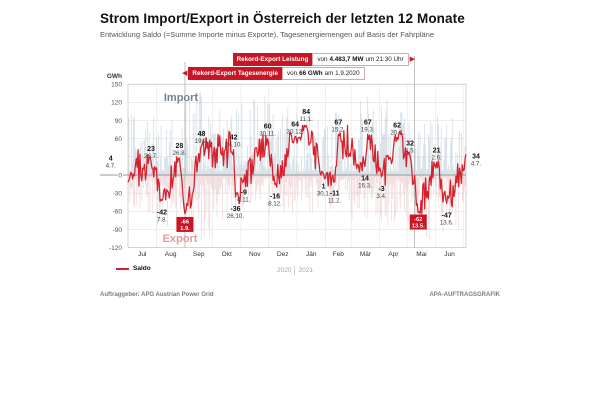 This screenshot has width=600, height=400. What do you see at coordinates (171, 254) in the screenshot?
I see `svg-text: Aug` at bounding box center [171, 254].